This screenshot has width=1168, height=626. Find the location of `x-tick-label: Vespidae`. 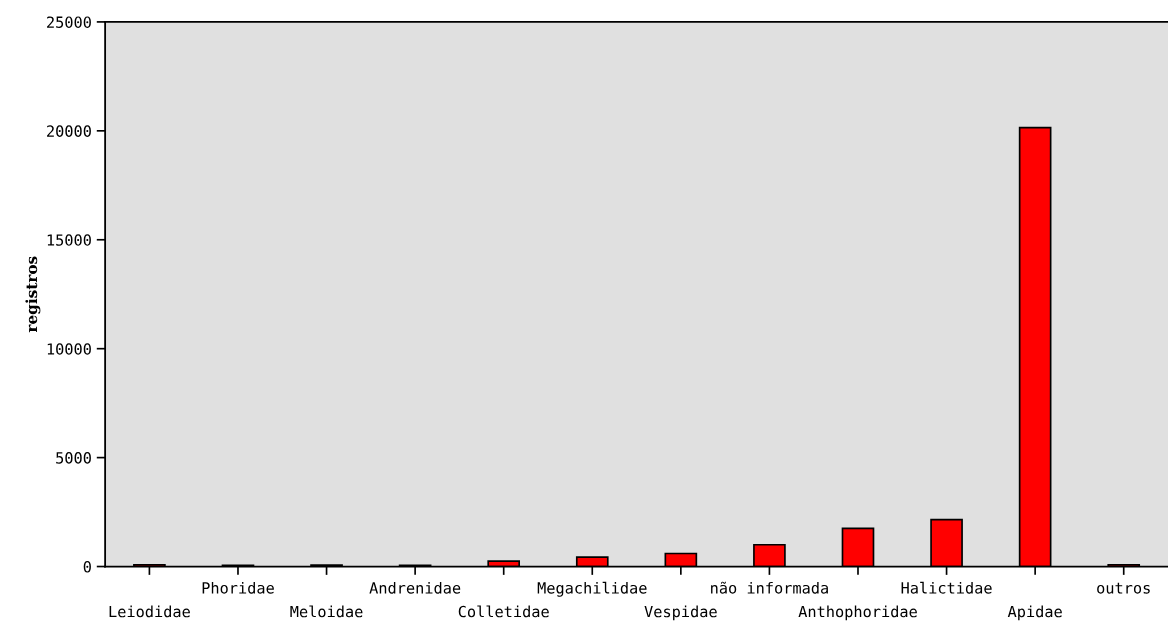

x-tick-label: Vespidae is located at coordinates (680, 613).